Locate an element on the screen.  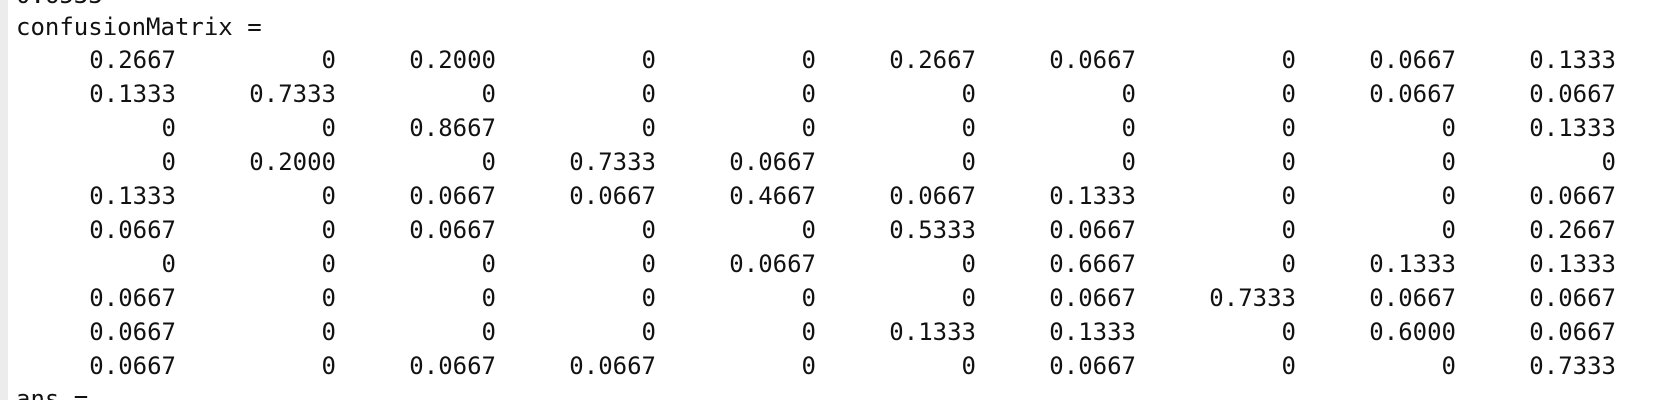
next-output-fragment: ans = is located at coordinates (52, 392).